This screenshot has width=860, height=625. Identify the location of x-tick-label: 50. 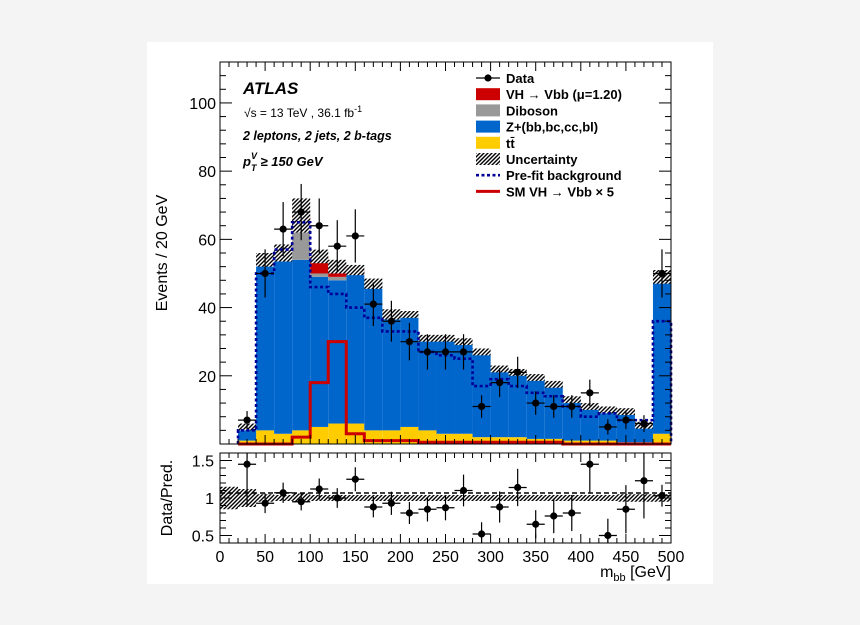
(265, 557).